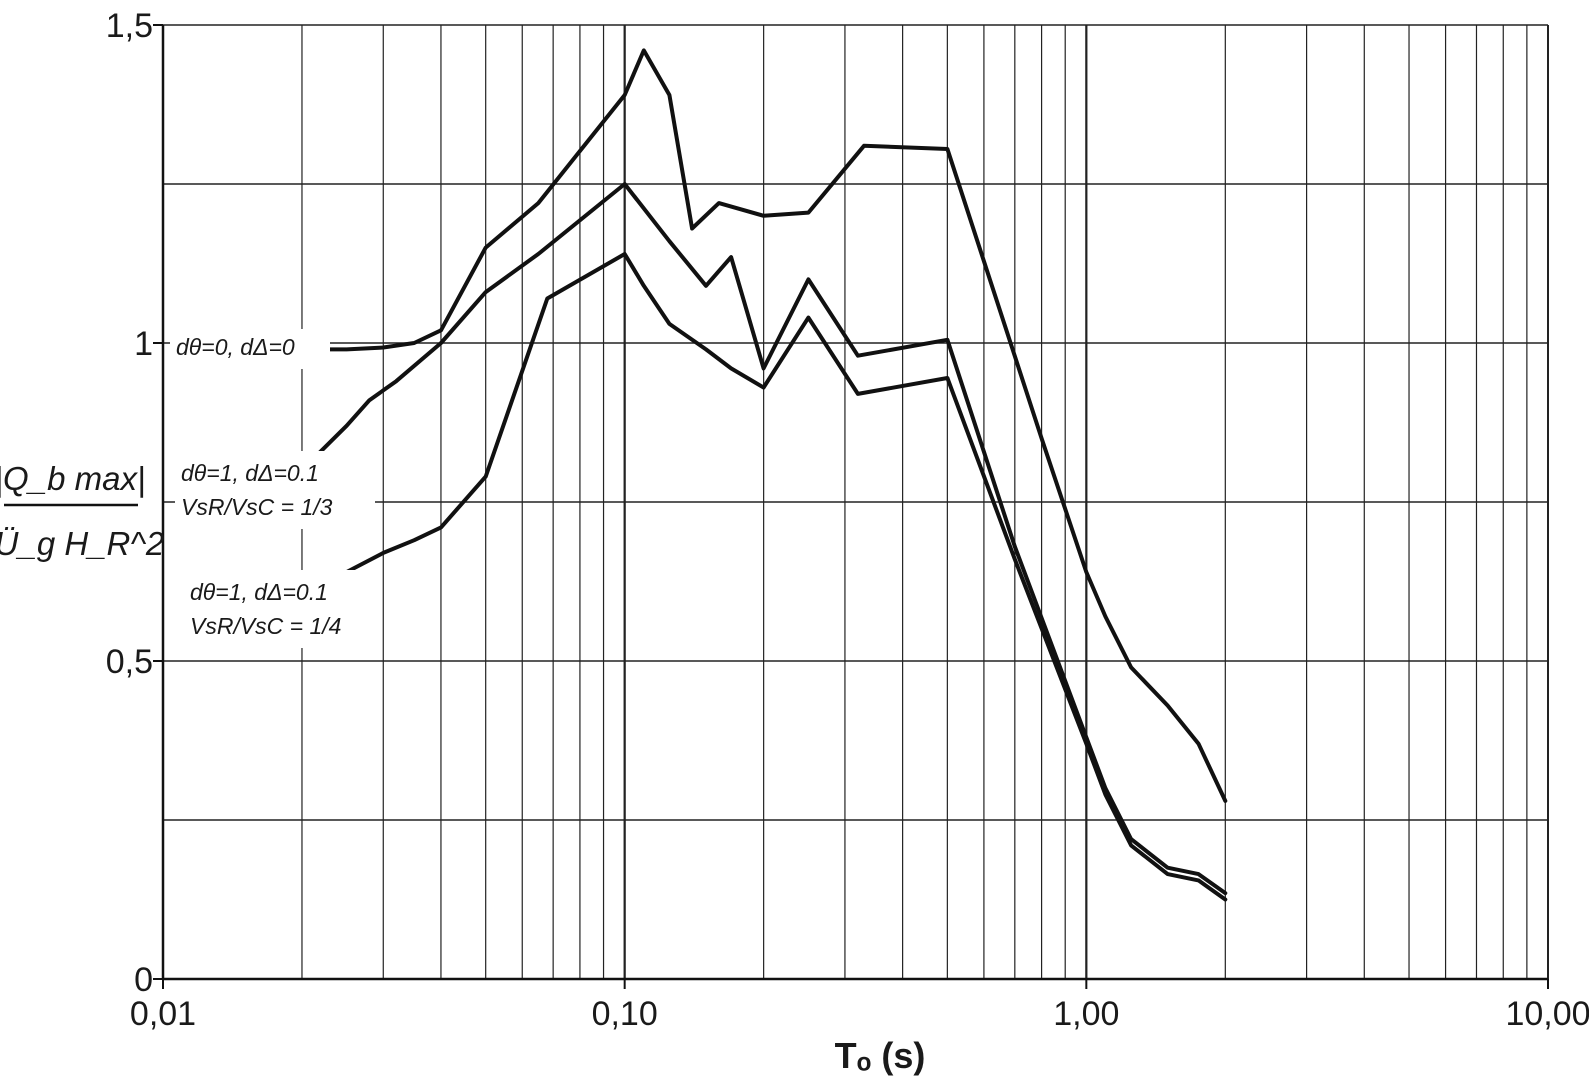 The image size is (1589, 1078). Describe the element at coordinates (73, 478) in the screenshot. I see `y-axis-label-numerator: |Q_b max|` at that location.